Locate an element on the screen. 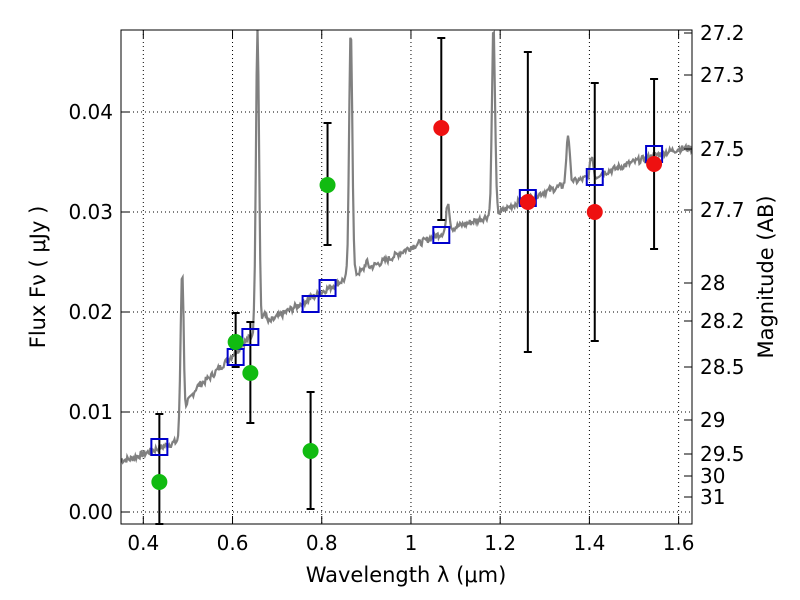  y-axis-label: Flux Fν ( μJy ) is located at coordinates (38, 277).